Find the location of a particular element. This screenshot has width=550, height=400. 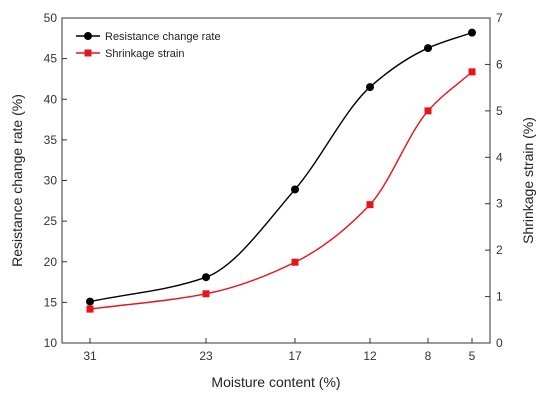

x-tick-label: 8 is located at coordinates (428, 356).